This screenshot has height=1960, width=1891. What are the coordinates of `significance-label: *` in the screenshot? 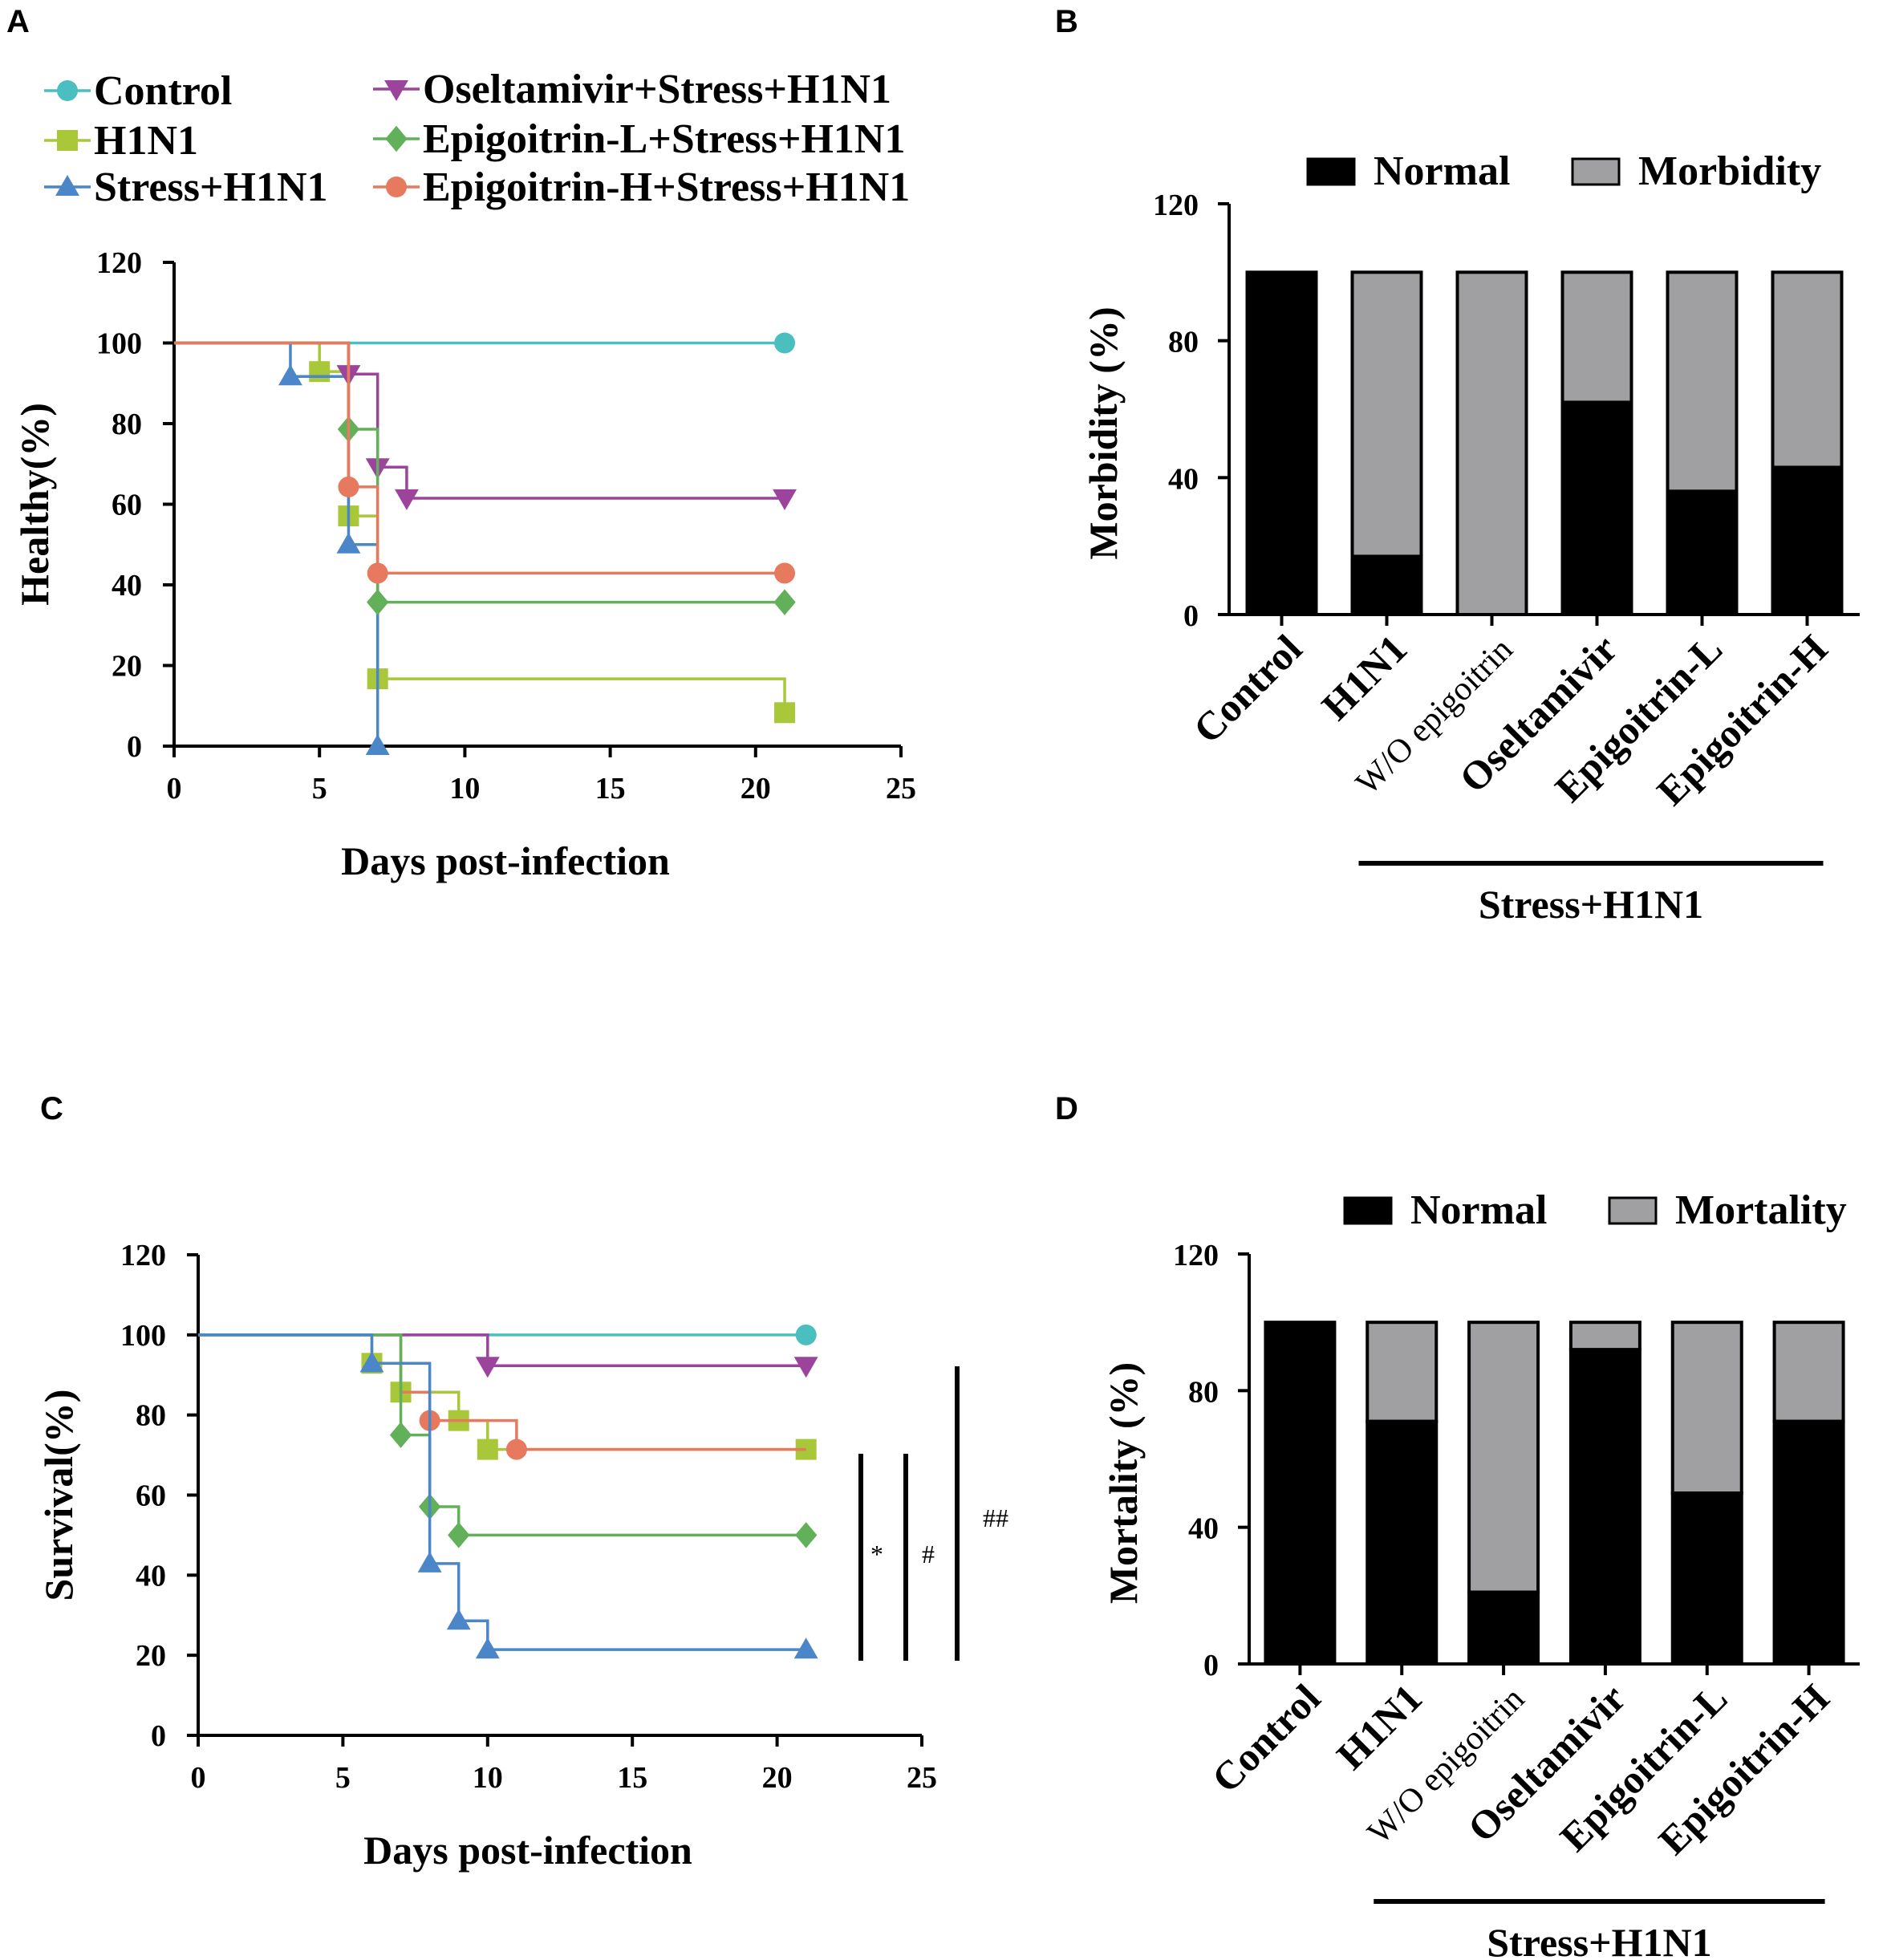 It's located at (876, 1554).